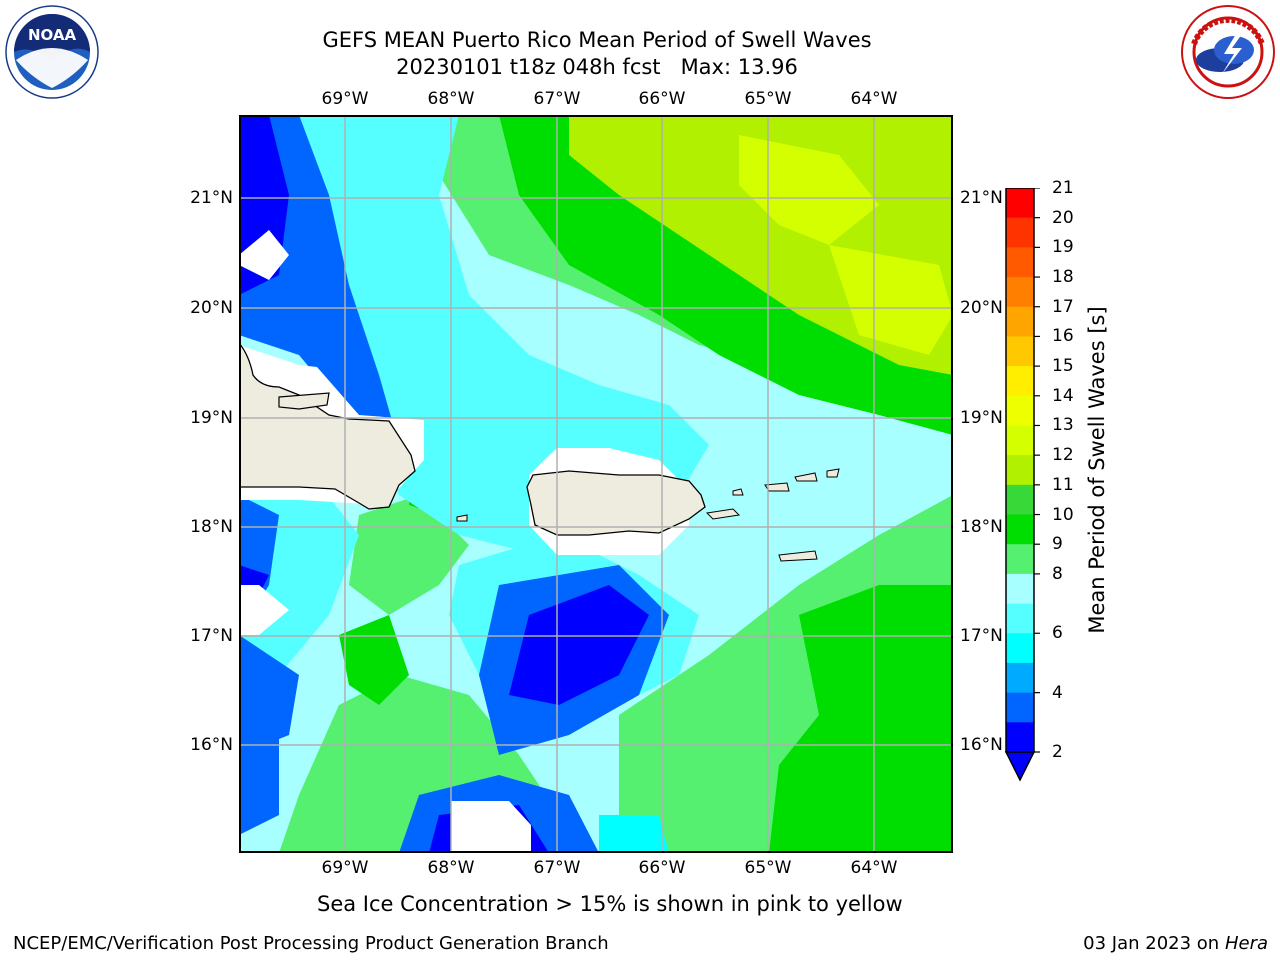 This screenshot has height=960, width=1280. Describe the element at coordinates (1063, 395) in the screenshot. I see `colorbar-tick-label: 14` at that location.